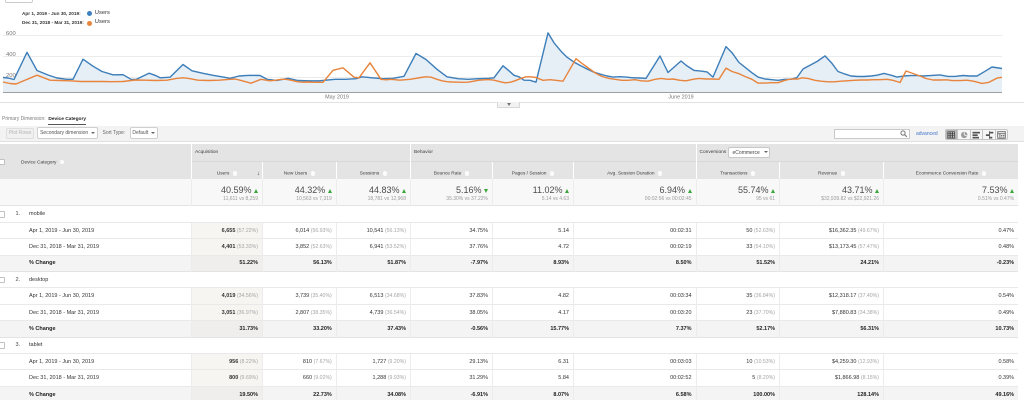 The image size is (1024, 400). Describe the element at coordinates (680, 97) in the screenshot. I see `svg-text: June 2019` at that location.